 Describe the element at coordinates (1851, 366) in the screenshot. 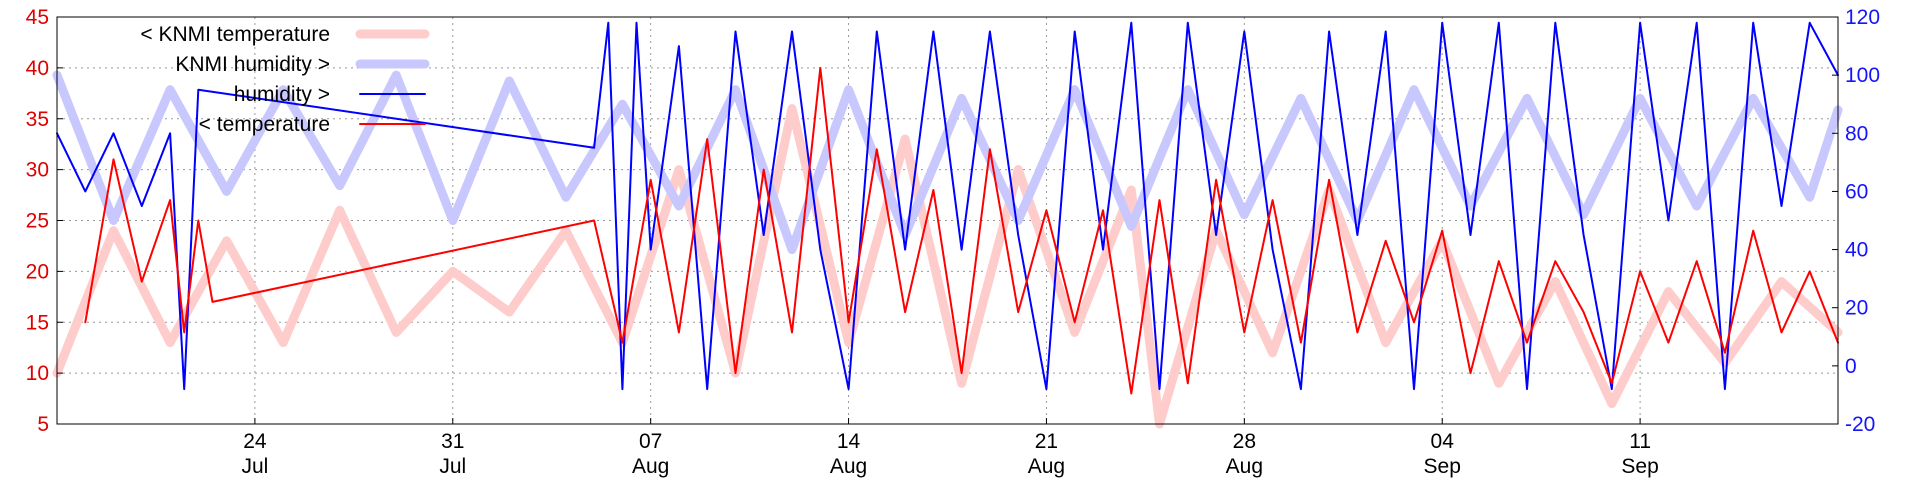

I see `y-right-tick-label: 0` at that location.